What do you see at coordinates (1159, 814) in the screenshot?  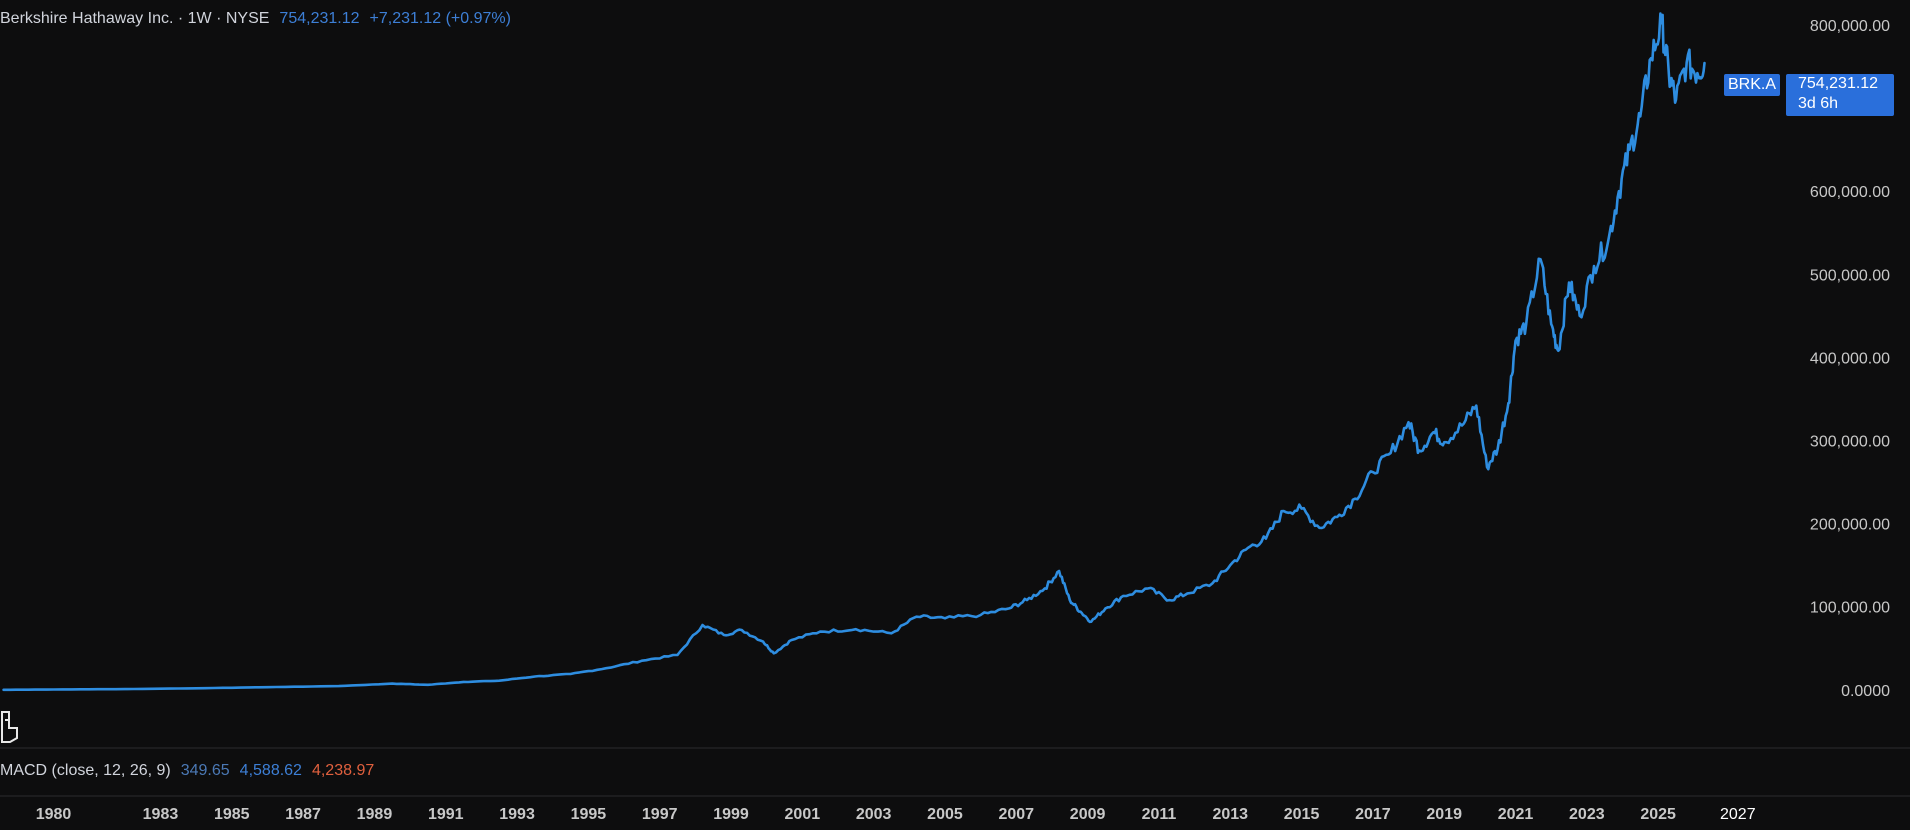 I see `x-tick-label: 2011` at bounding box center [1159, 814].